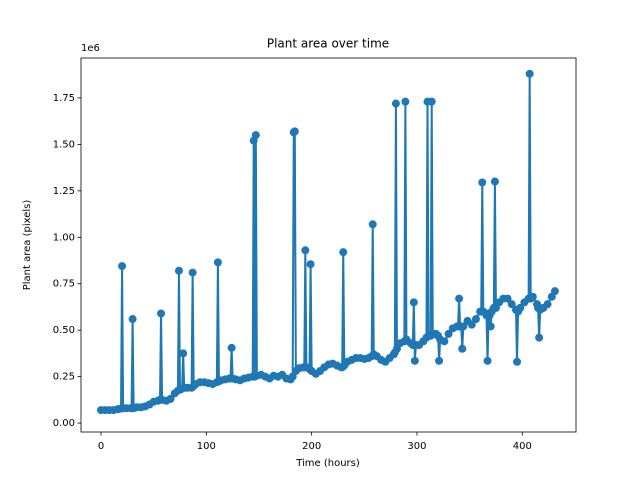 This screenshot has width=640, height=480. I want to click on x-tick-label: 300, so click(416, 446).